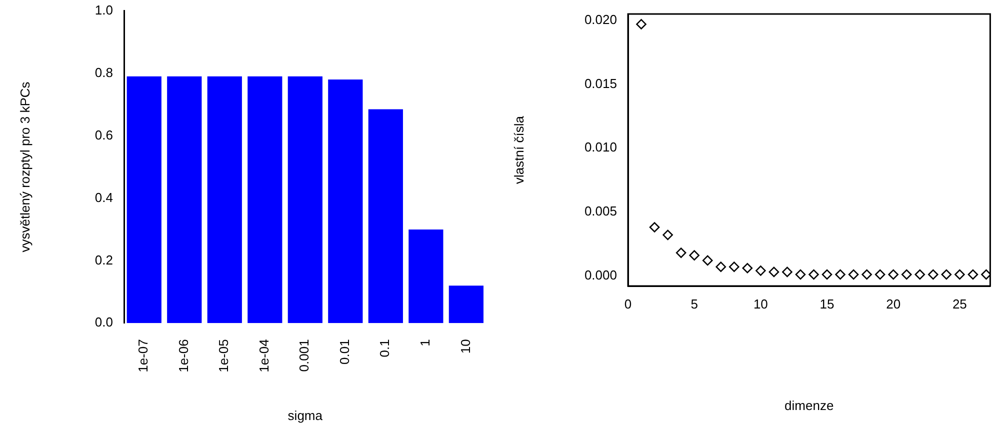 The width and height of the screenshot is (996, 428). What do you see at coordinates (103, 322) in the screenshot?
I see `y-tick-label: 0.0` at bounding box center [103, 322].